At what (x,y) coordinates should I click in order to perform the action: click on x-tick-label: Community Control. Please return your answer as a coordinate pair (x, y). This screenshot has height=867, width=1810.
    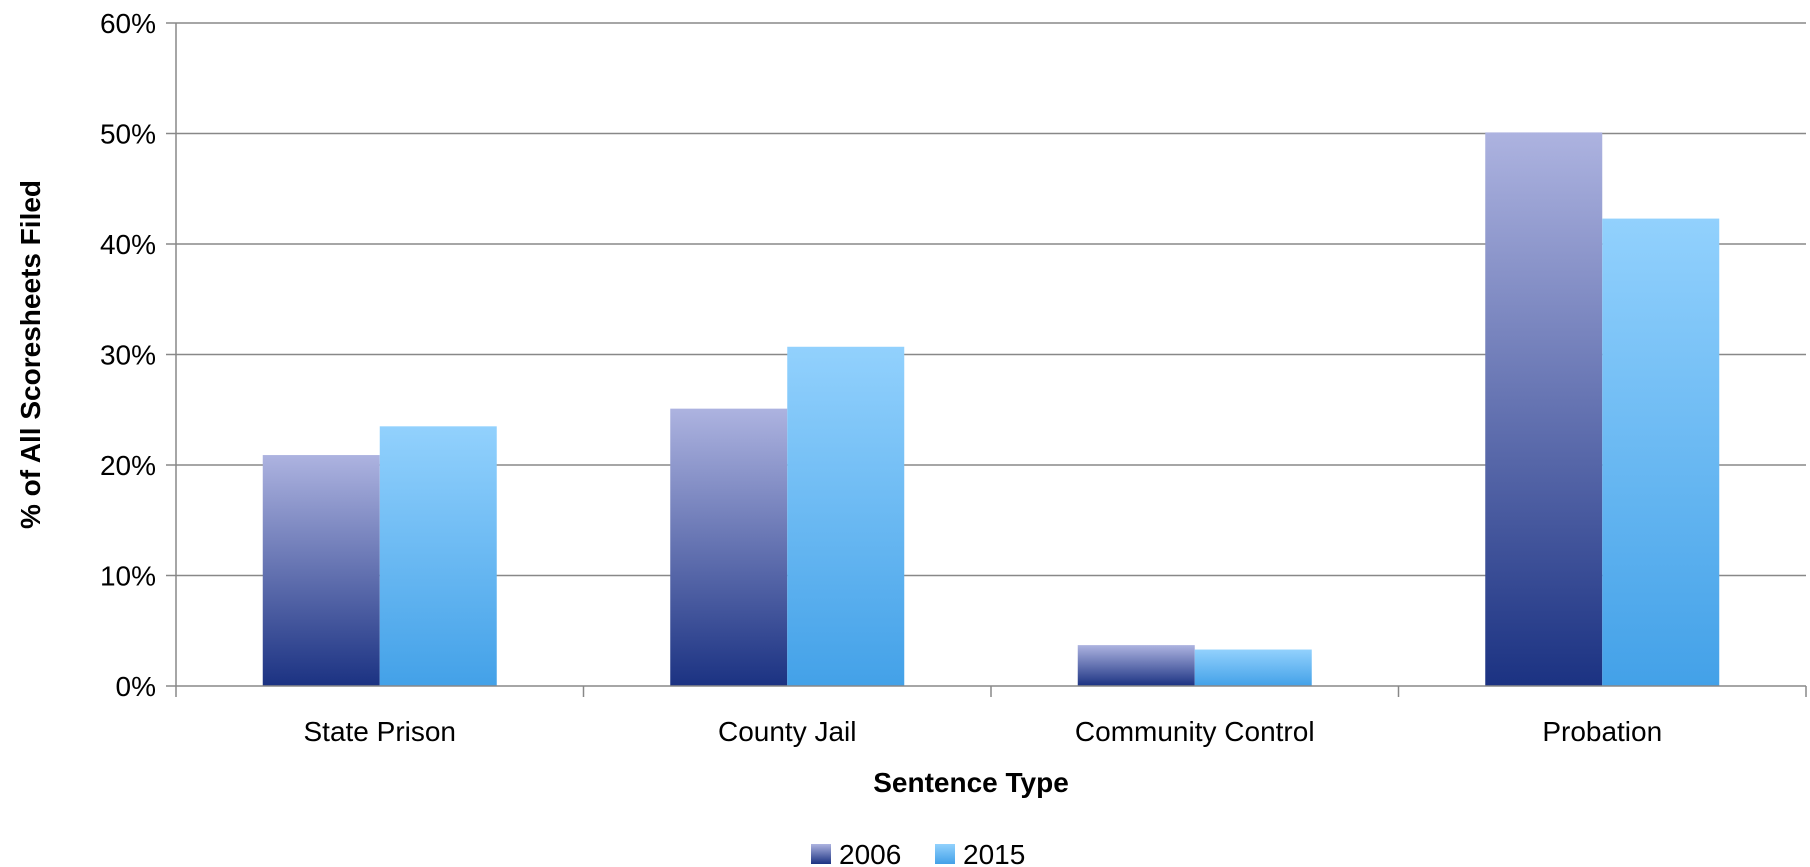
    Looking at the image, I should click on (1195, 731).